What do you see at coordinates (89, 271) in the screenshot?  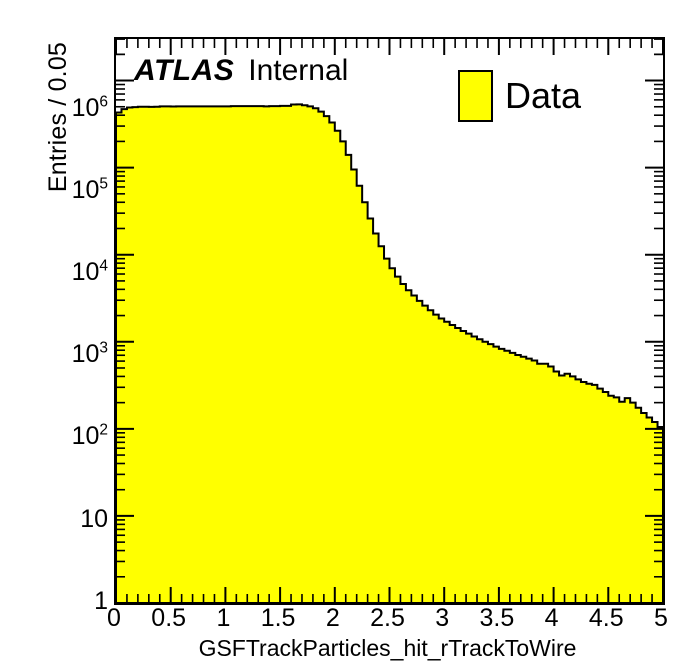 I see `y-tick-label-1e4: 10⁴` at bounding box center [89, 271].